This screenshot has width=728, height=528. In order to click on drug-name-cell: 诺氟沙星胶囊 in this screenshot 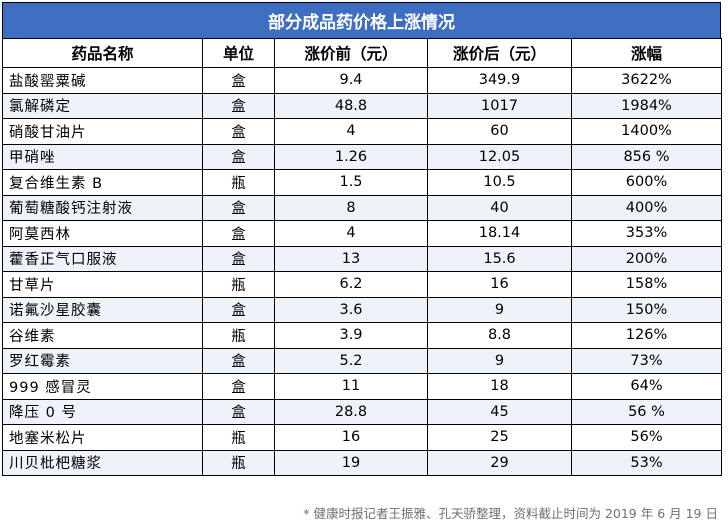, I will do `click(102, 309)`.